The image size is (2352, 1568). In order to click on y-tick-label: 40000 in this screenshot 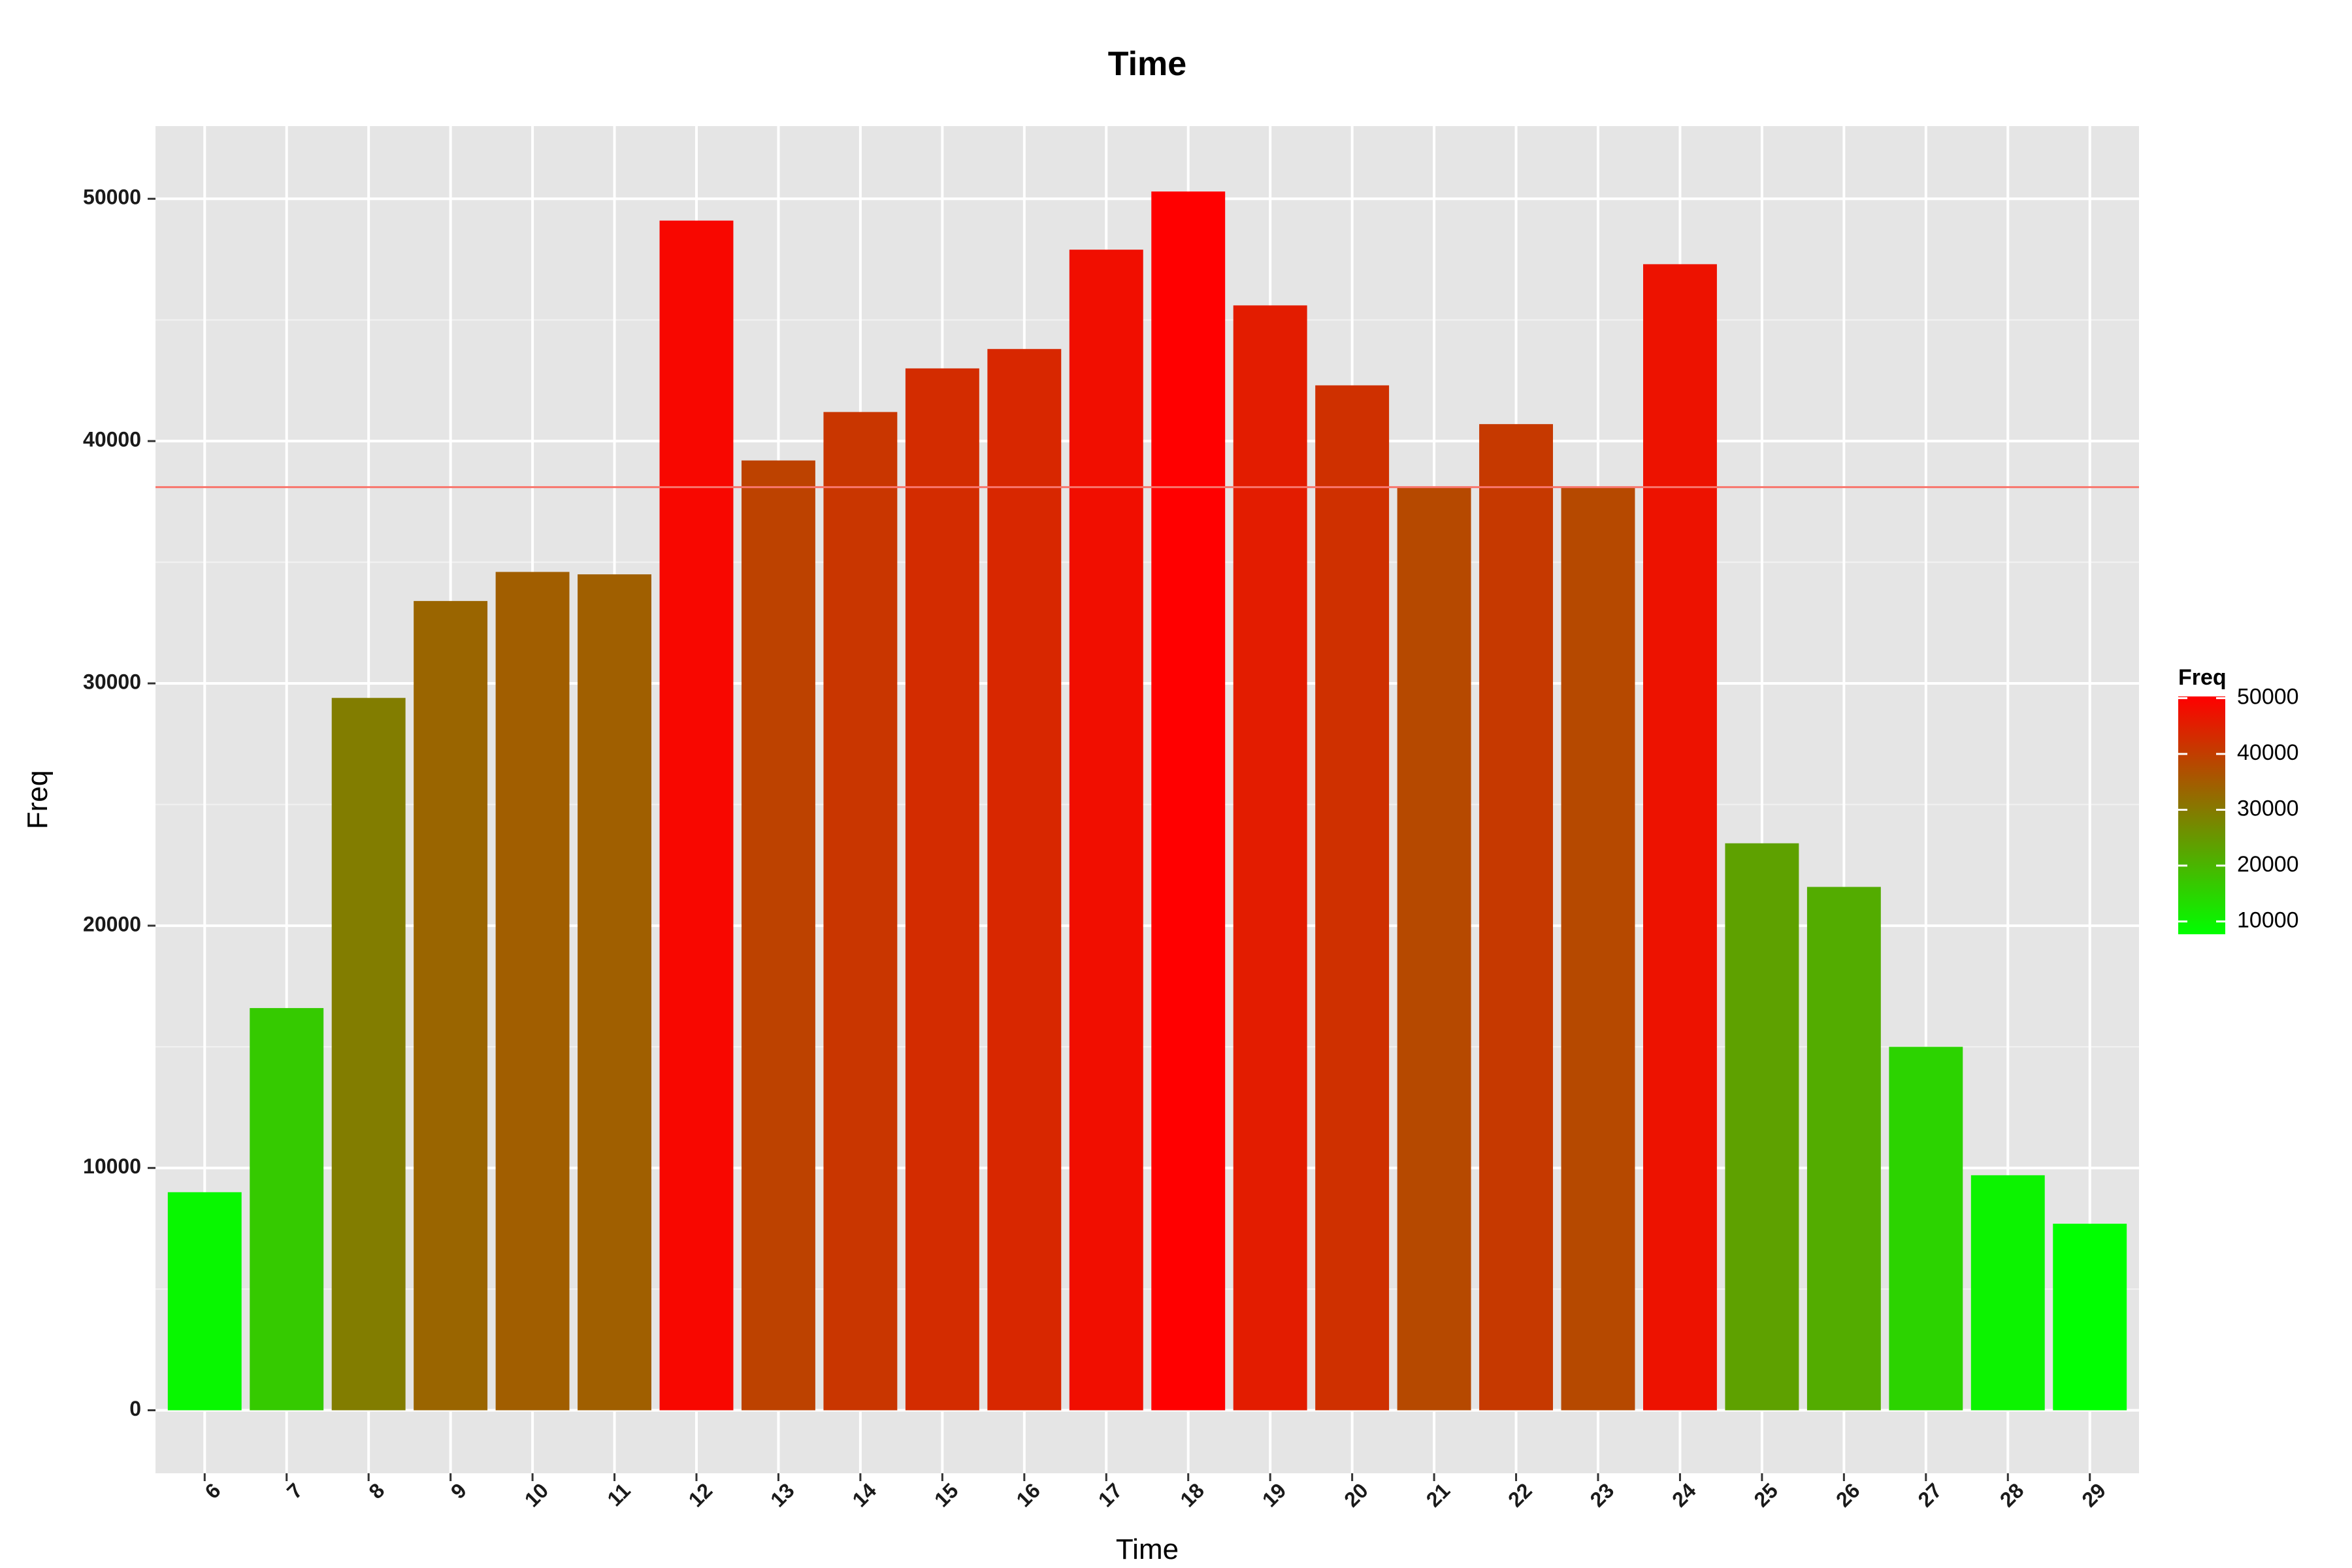, I will do `click(112, 439)`.